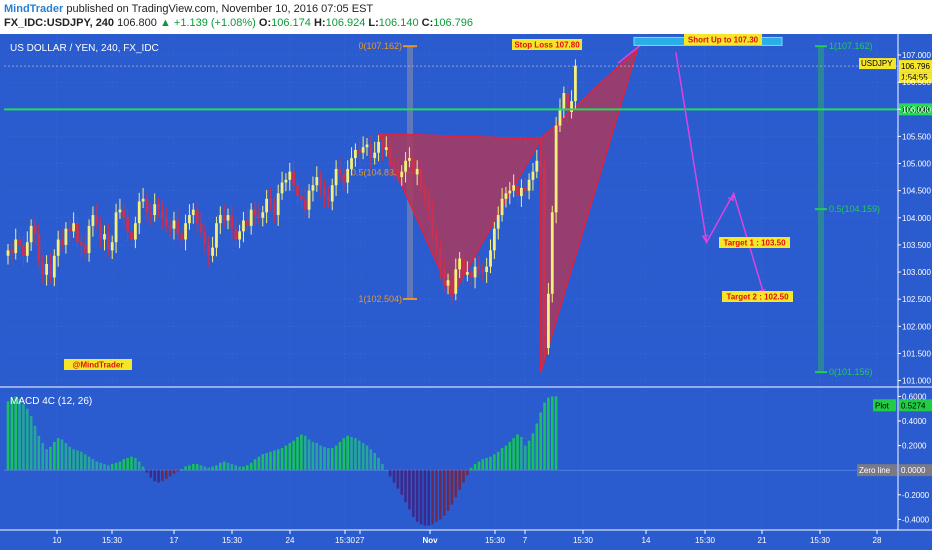 This screenshot has height=550, width=932. I want to click on target-2-label-box, so click(757, 296).